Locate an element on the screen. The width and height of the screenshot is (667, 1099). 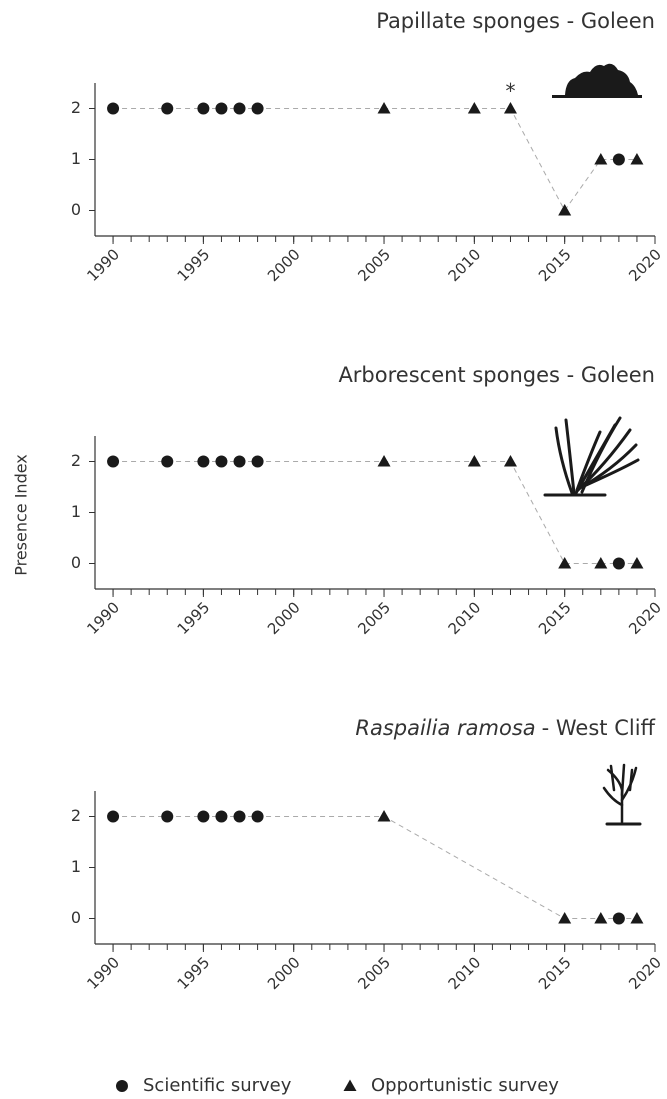
legend-label: Opportunistic survey is located at coordinates (465, 1085).